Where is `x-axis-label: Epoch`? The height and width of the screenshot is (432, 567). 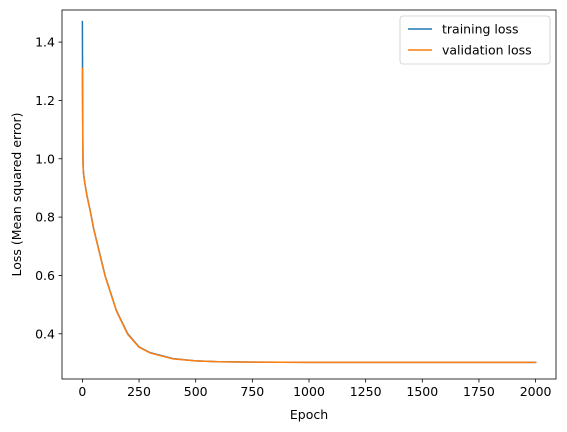 x-axis-label: Epoch is located at coordinates (309, 414).